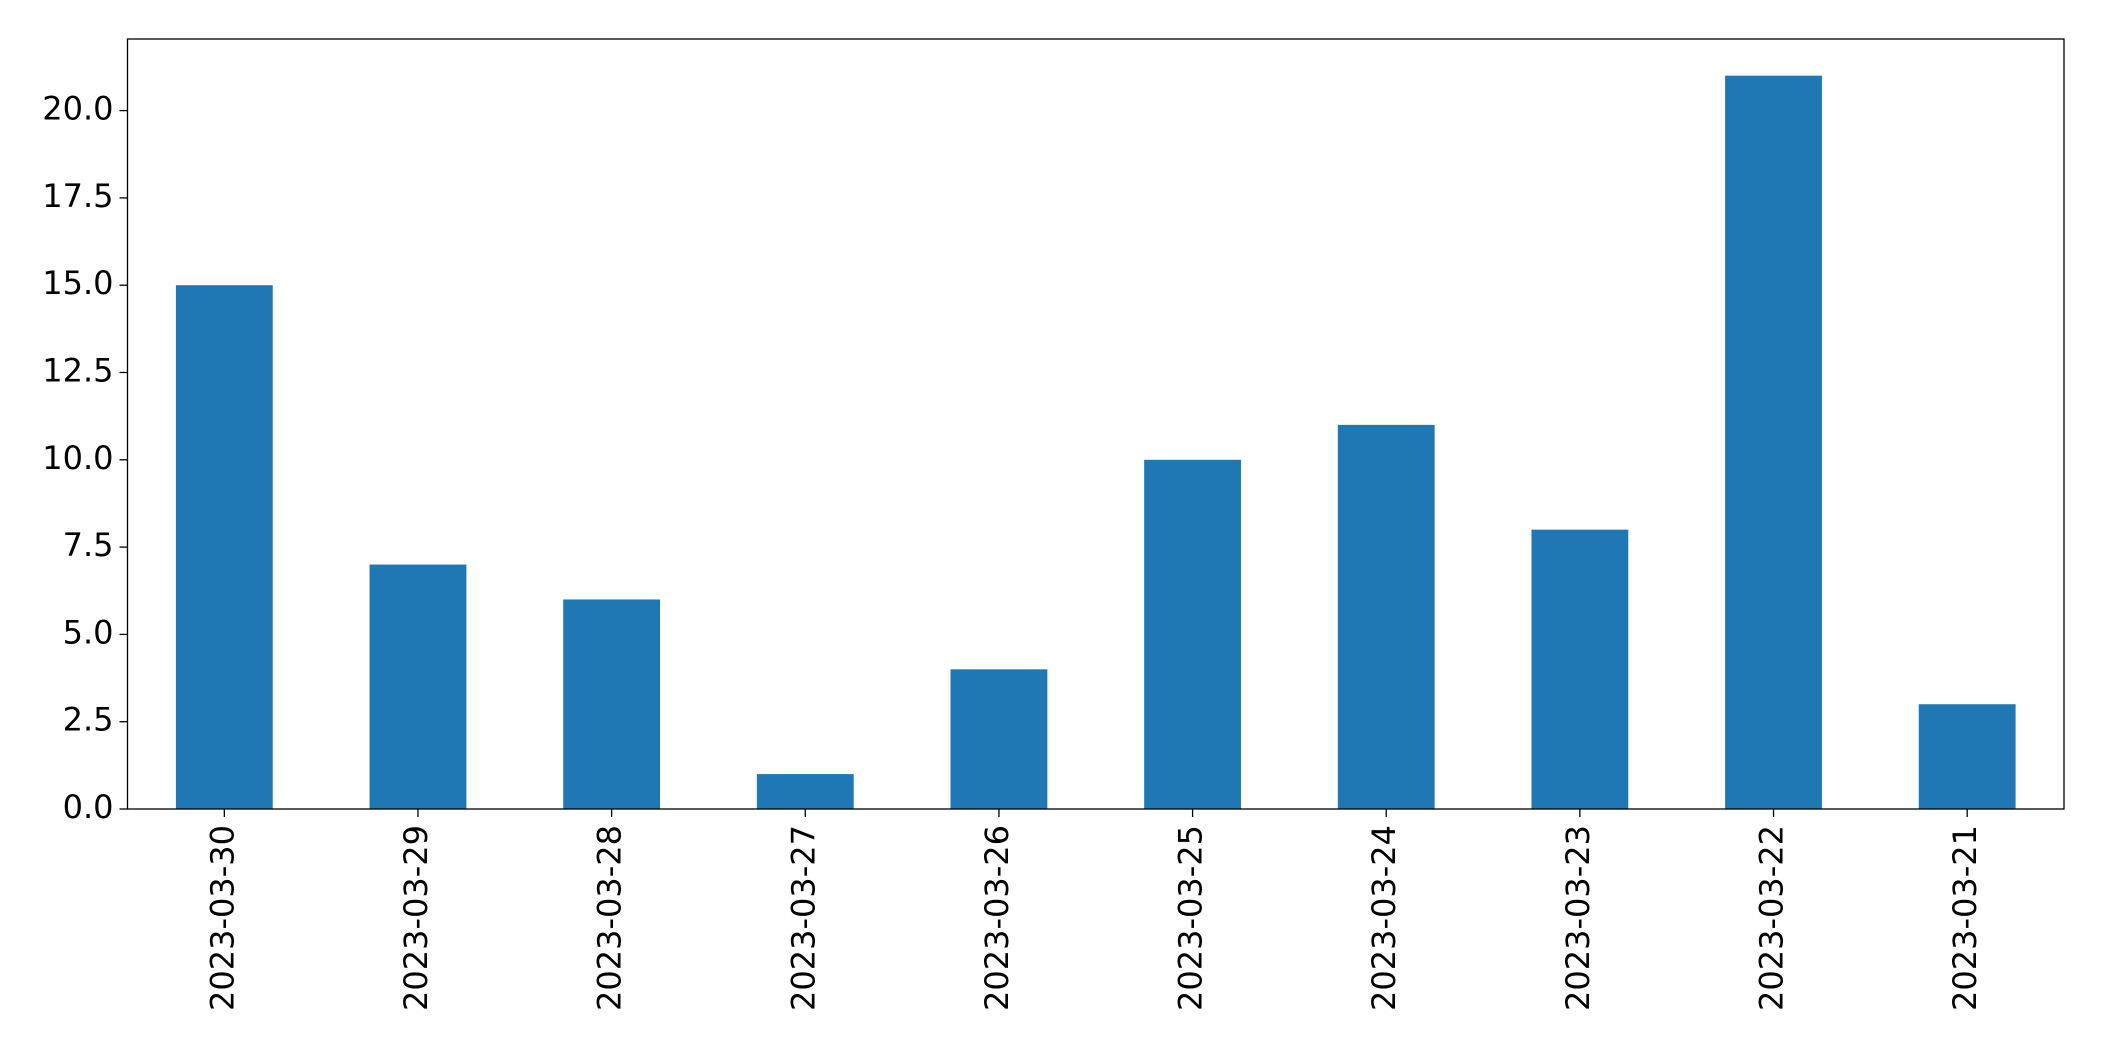  Describe the element at coordinates (77, 370) in the screenshot. I see `y-tick-label: 12.5` at that location.